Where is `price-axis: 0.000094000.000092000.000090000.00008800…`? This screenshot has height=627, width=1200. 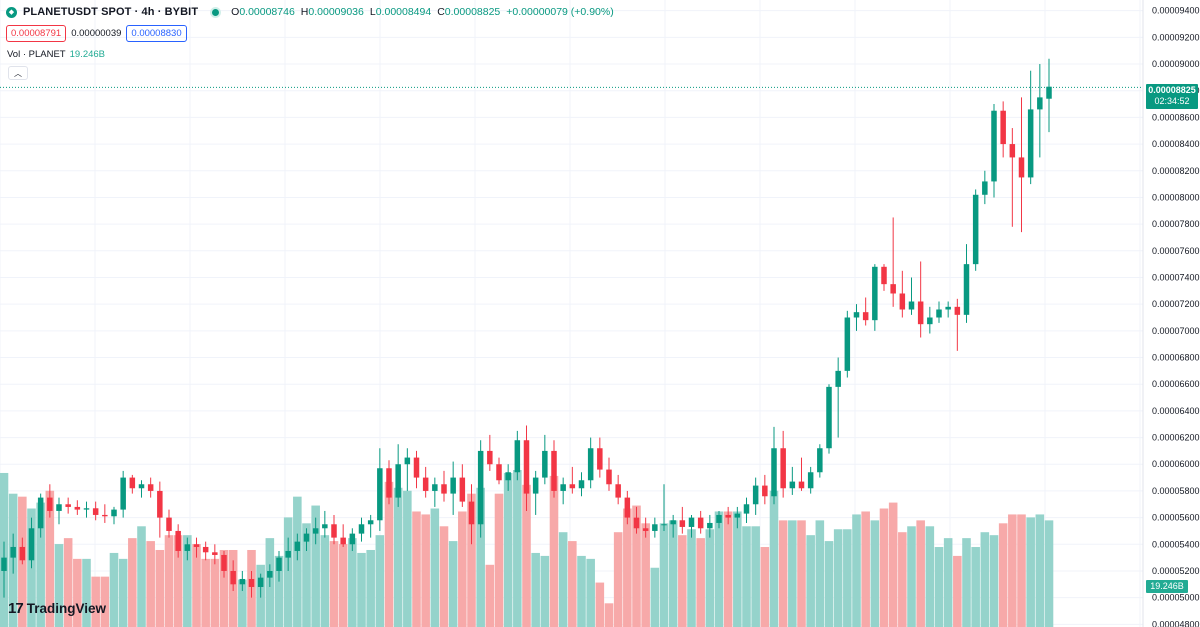
price-axis: 0.000094000.000092000.000090000.00008800… is located at coordinates (1176, 316).